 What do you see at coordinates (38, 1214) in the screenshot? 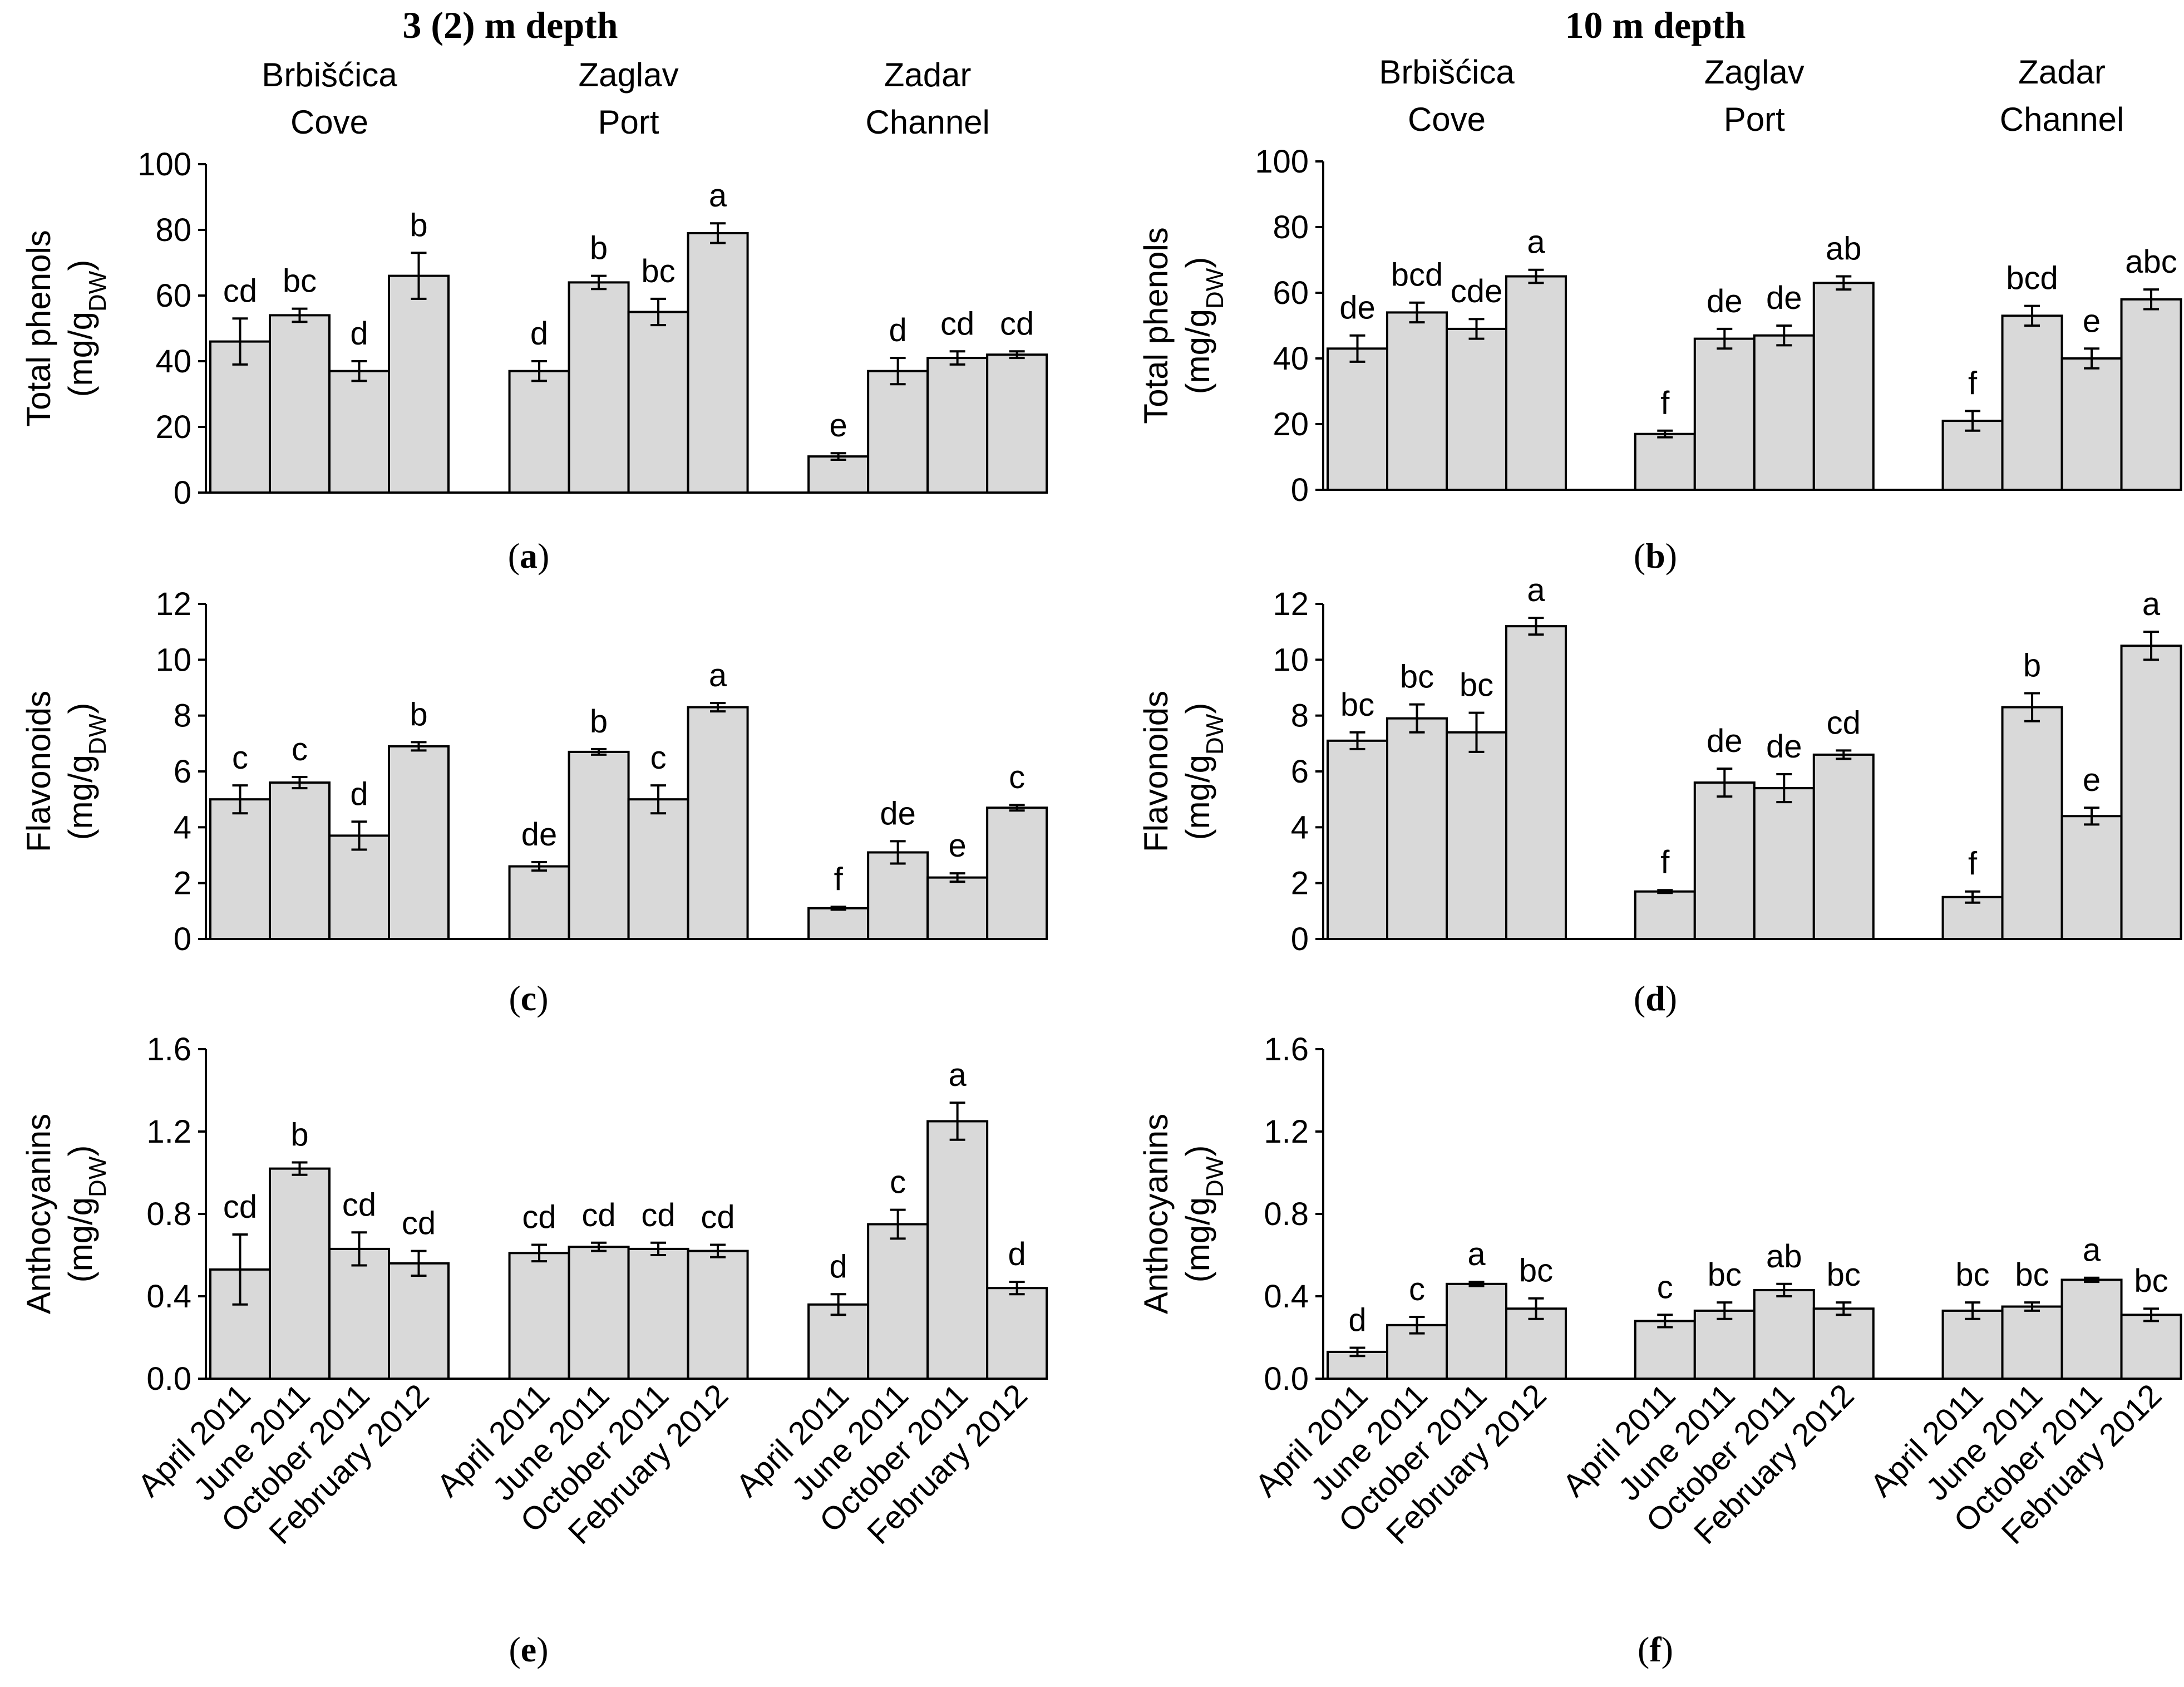
I see `y-axis-title-e: Anthocyanins` at bounding box center [38, 1214].